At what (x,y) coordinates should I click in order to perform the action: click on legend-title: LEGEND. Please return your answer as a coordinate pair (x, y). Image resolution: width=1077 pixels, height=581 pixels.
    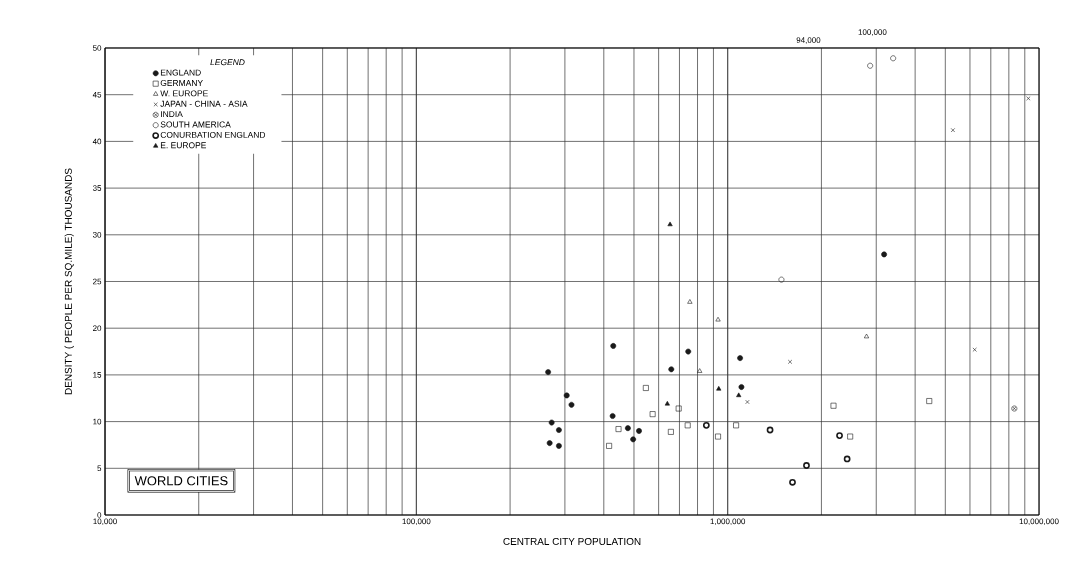
    Looking at the image, I should click on (227, 62).